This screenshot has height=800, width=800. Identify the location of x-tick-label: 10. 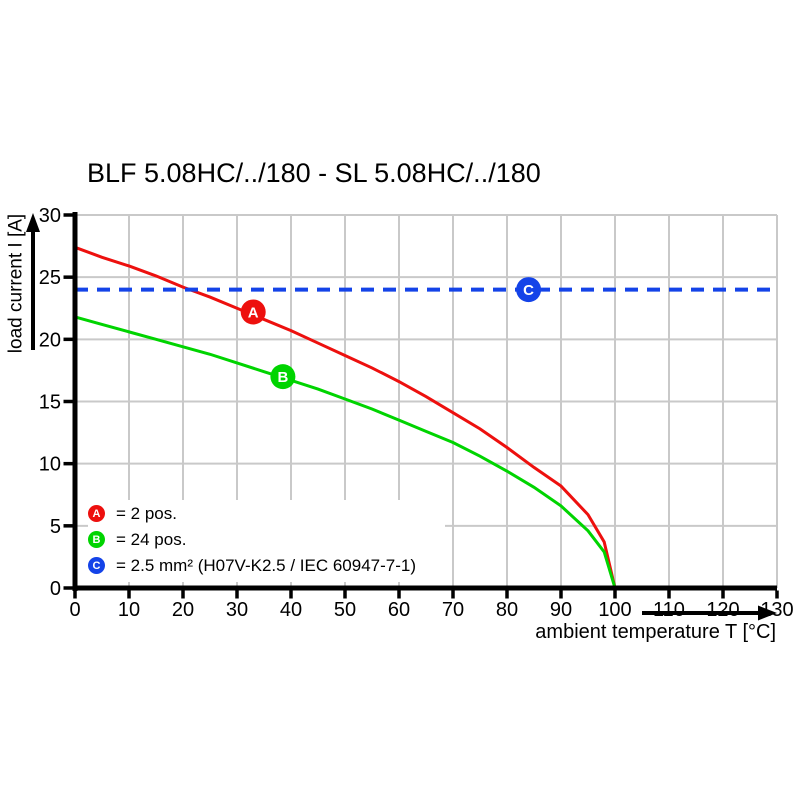
(129, 610).